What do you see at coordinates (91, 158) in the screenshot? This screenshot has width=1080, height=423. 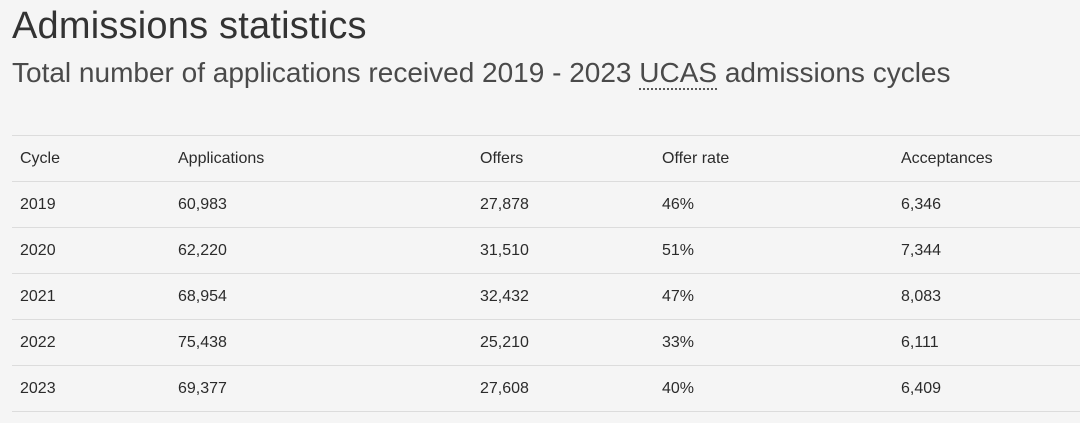 I see `header-cycle: Cycle` at bounding box center [91, 158].